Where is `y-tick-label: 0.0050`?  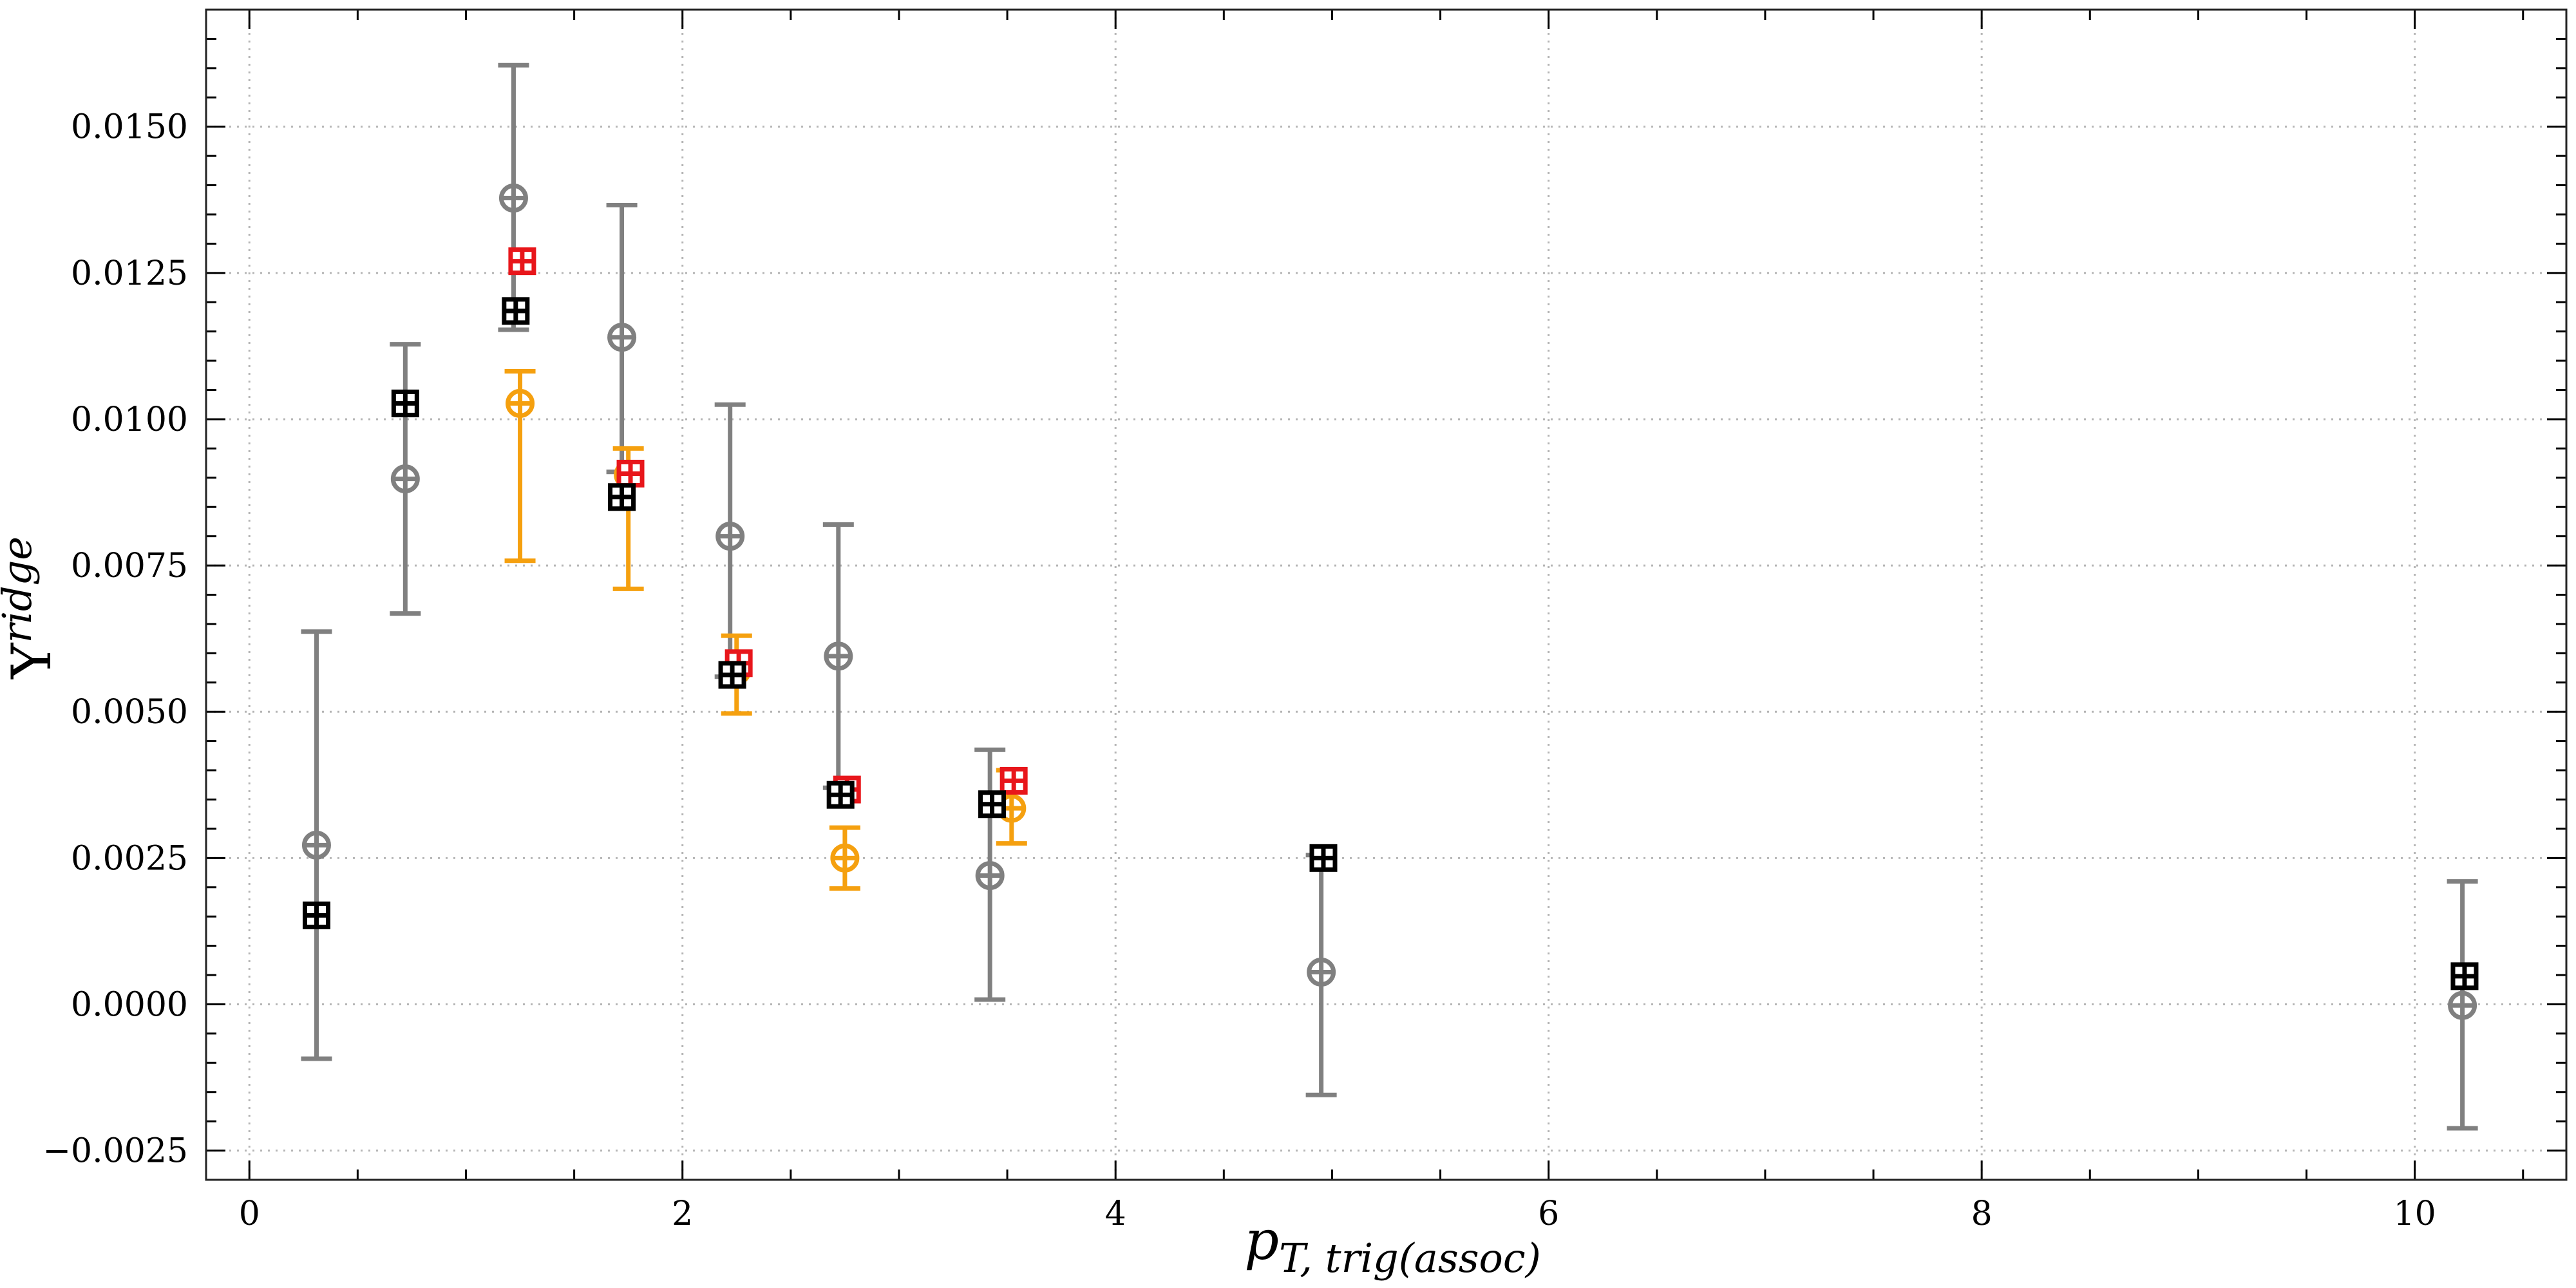 y-tick-label: 0.0050 is located at coordinates (129, 713).